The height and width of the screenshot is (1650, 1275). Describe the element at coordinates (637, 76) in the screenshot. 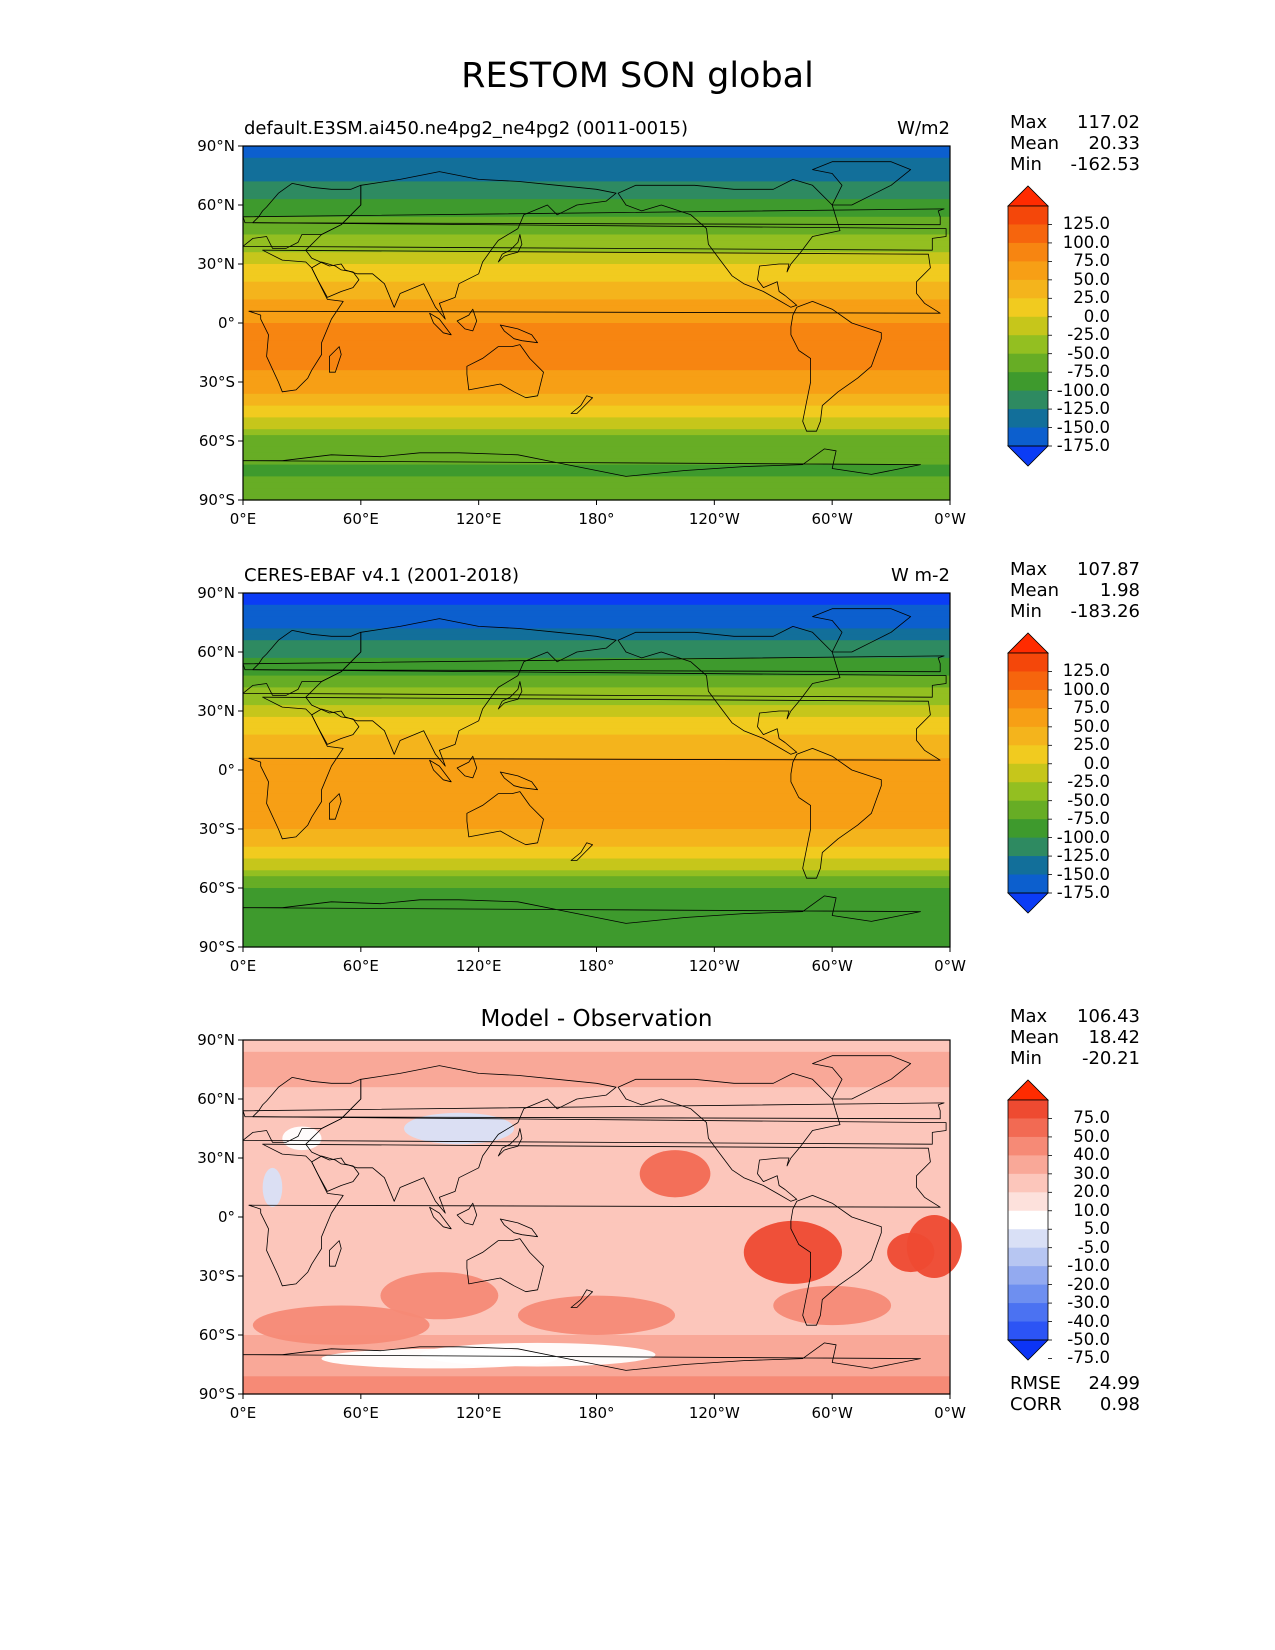

I see `figure-title: RESTOM SON global` at that location.